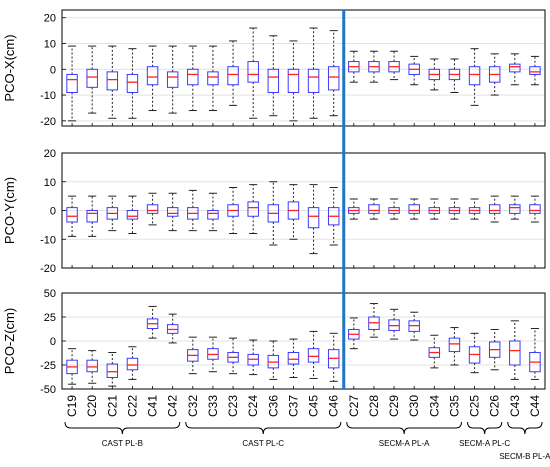 This screenshot has height=467, width=550. Describe the element at coordinates (72, 406) in the screenshot. I see `x-category-label: C19` at that location.